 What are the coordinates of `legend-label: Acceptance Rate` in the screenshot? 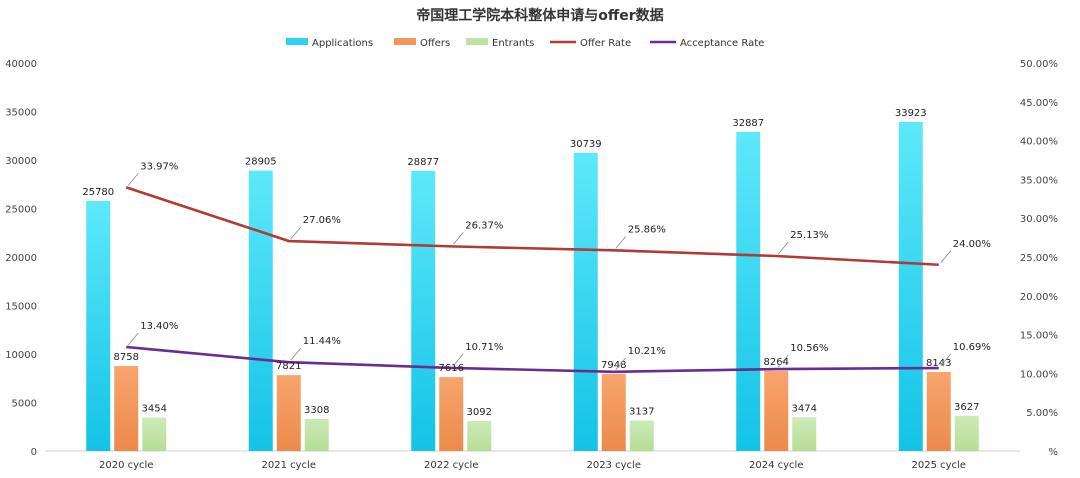 It's located at (722, 43).